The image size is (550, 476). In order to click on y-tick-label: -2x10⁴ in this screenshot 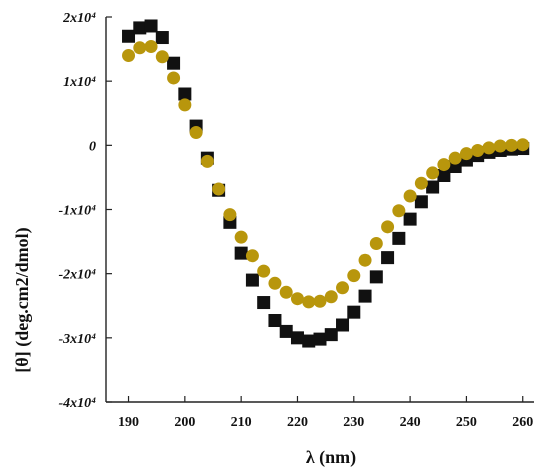, I will do `click(77, 275)`.